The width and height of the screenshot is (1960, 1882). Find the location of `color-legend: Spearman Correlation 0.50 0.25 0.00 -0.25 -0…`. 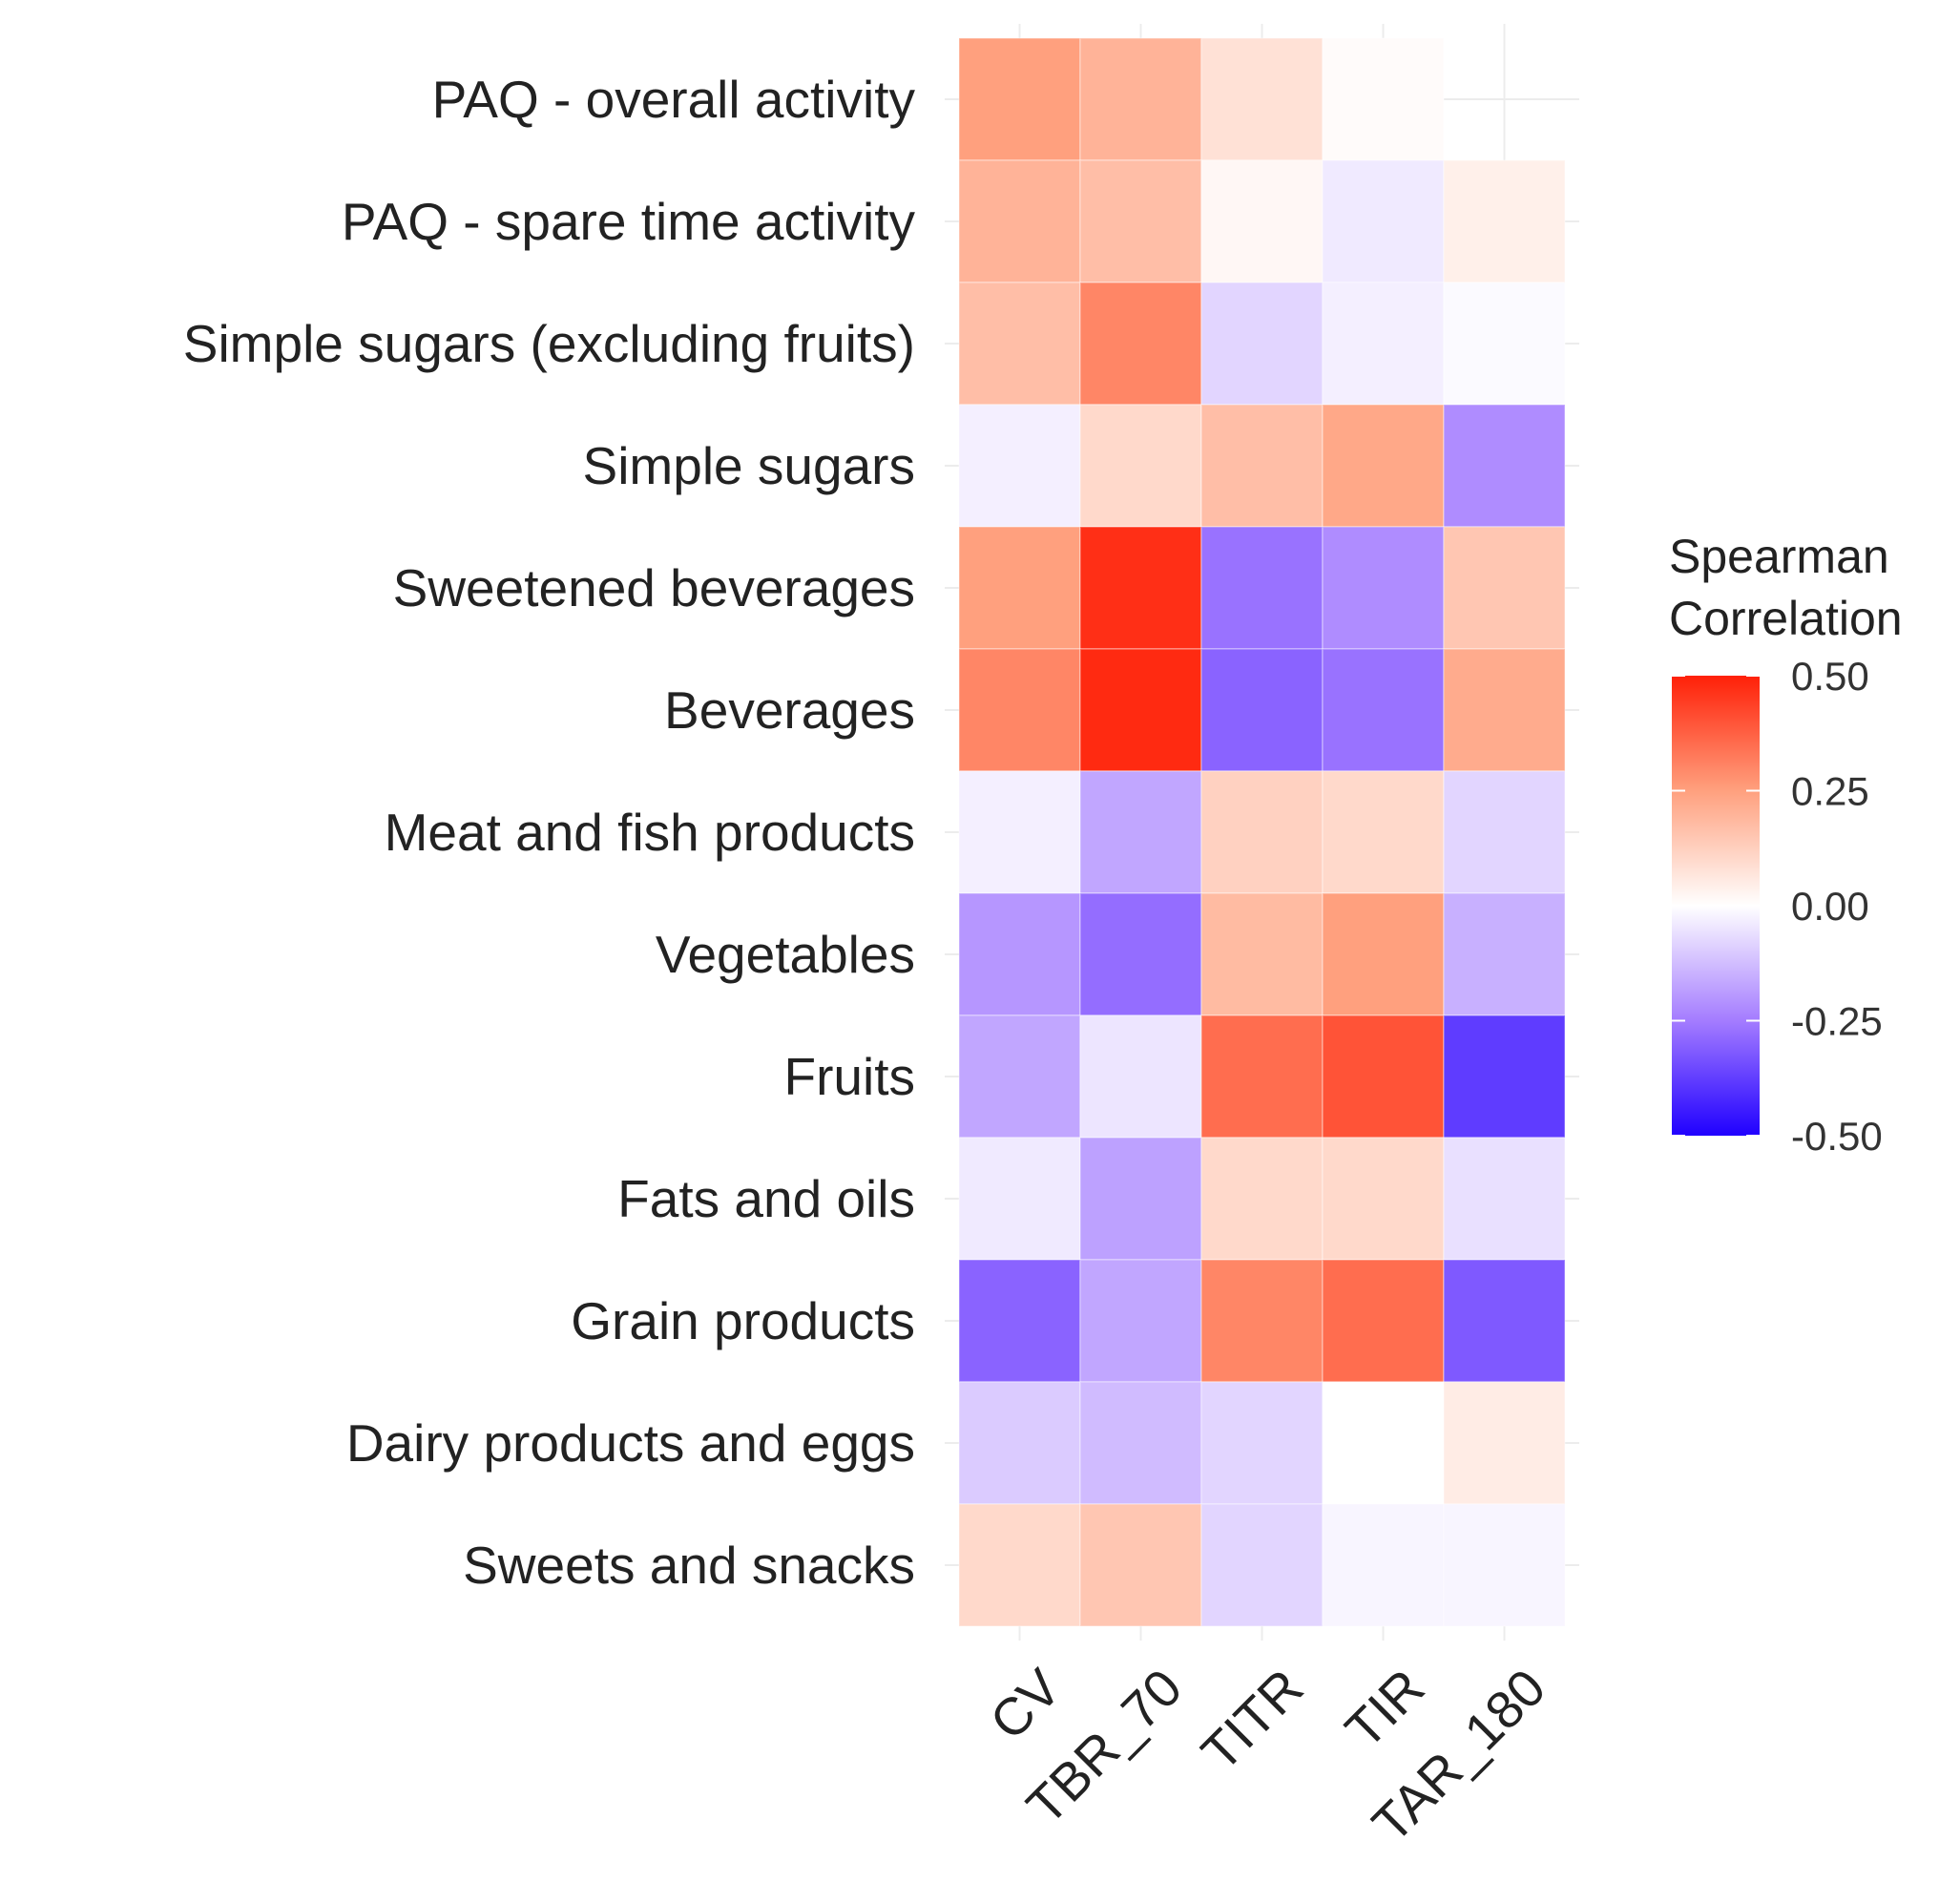

color-legend: Spearman Correlation 0.50 0.25 0.00 -0.25 -0… is located at coordinates (1786, 844).